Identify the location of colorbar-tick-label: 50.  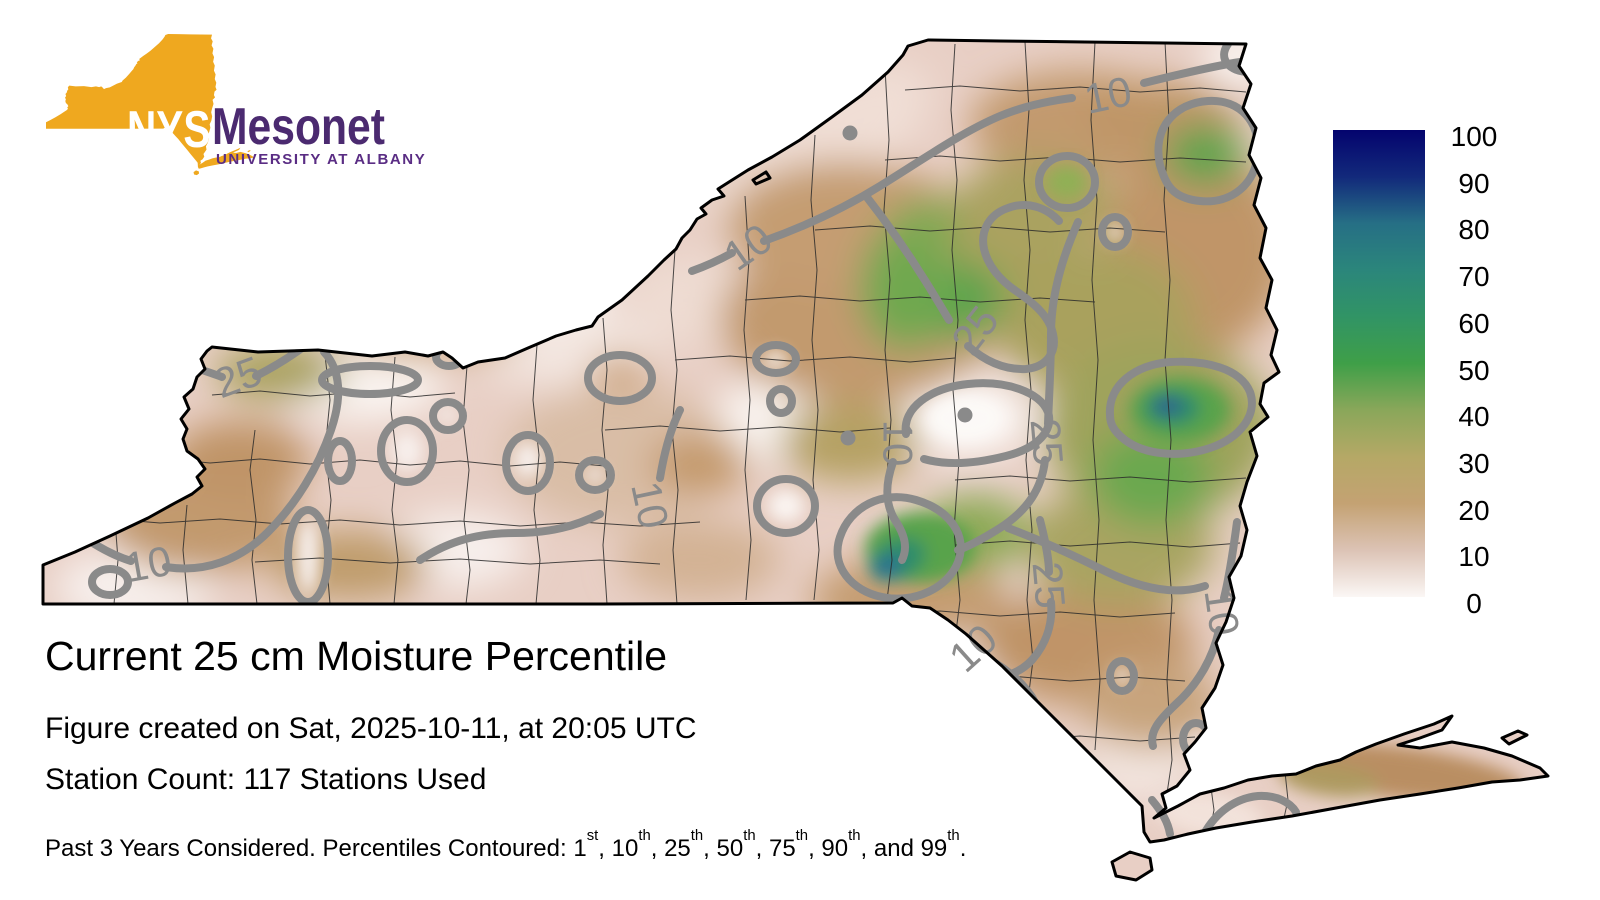
(1474, 370).